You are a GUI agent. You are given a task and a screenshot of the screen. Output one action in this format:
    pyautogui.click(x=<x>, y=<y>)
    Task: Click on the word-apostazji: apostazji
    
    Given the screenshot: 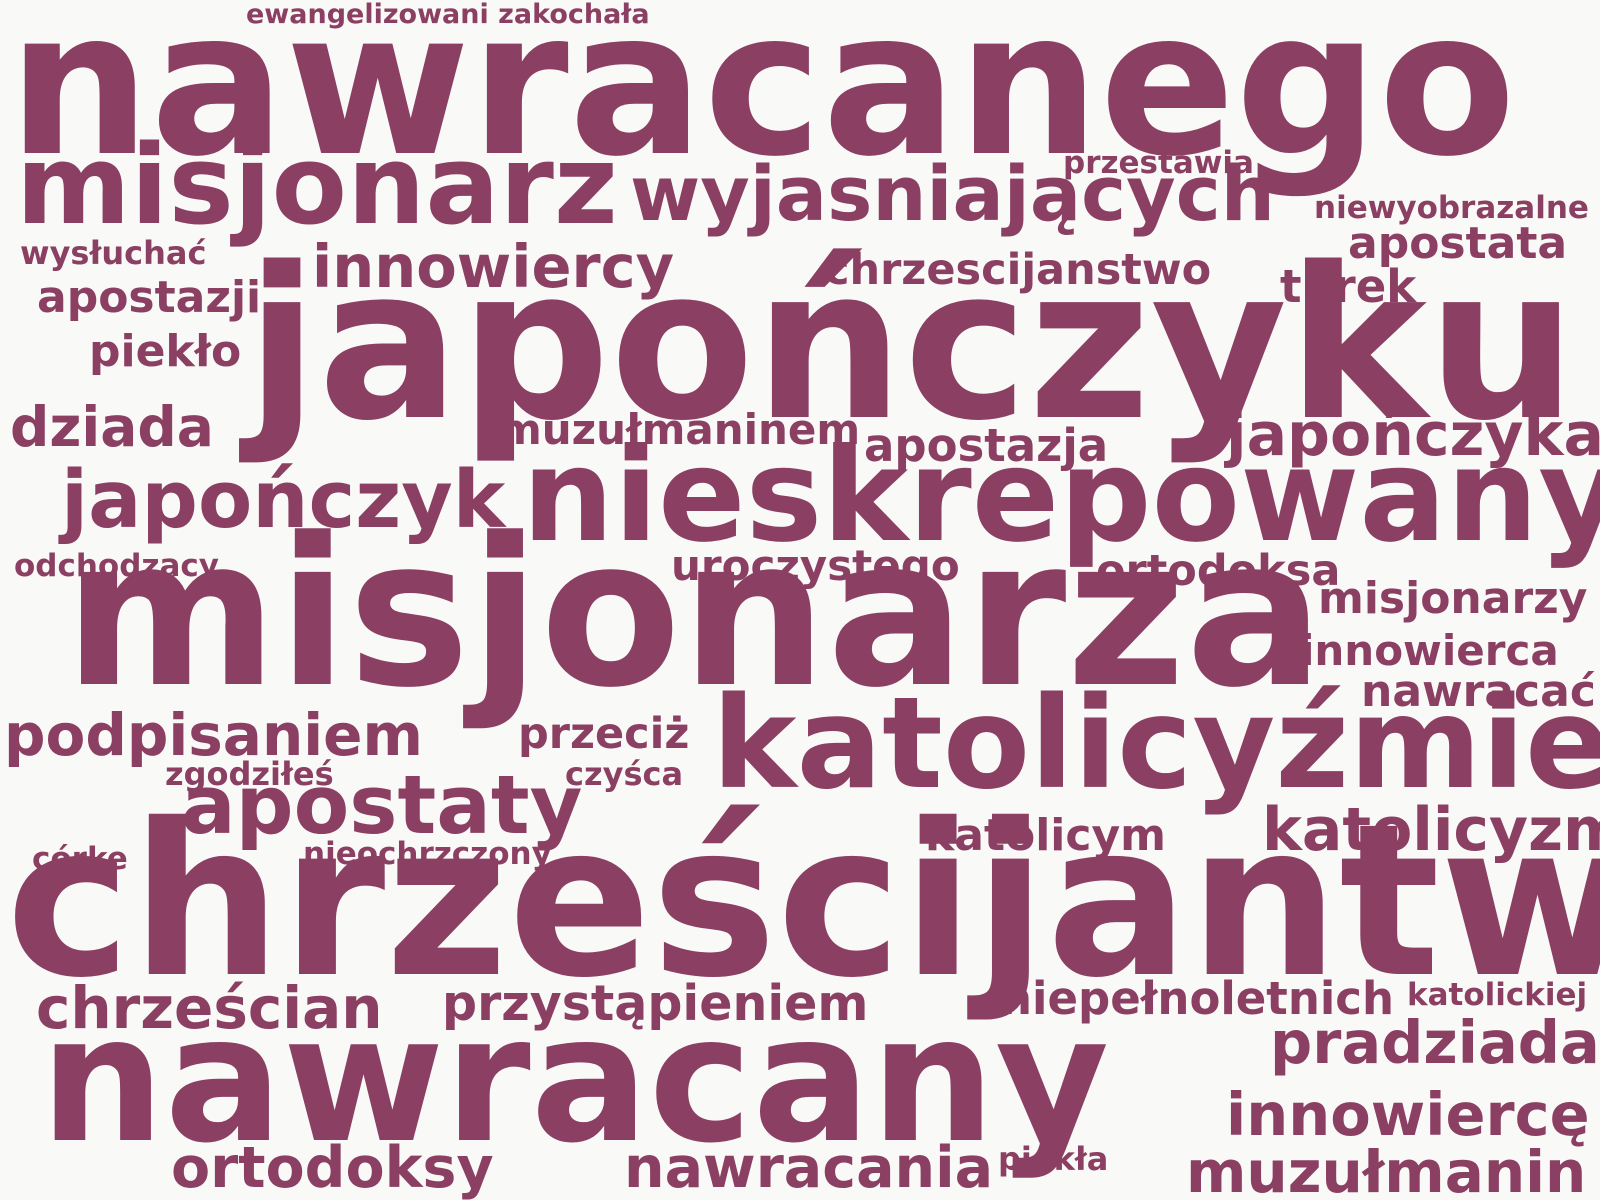 What is the action you would take?
    pyautogui.click(x=149, y=297)
    